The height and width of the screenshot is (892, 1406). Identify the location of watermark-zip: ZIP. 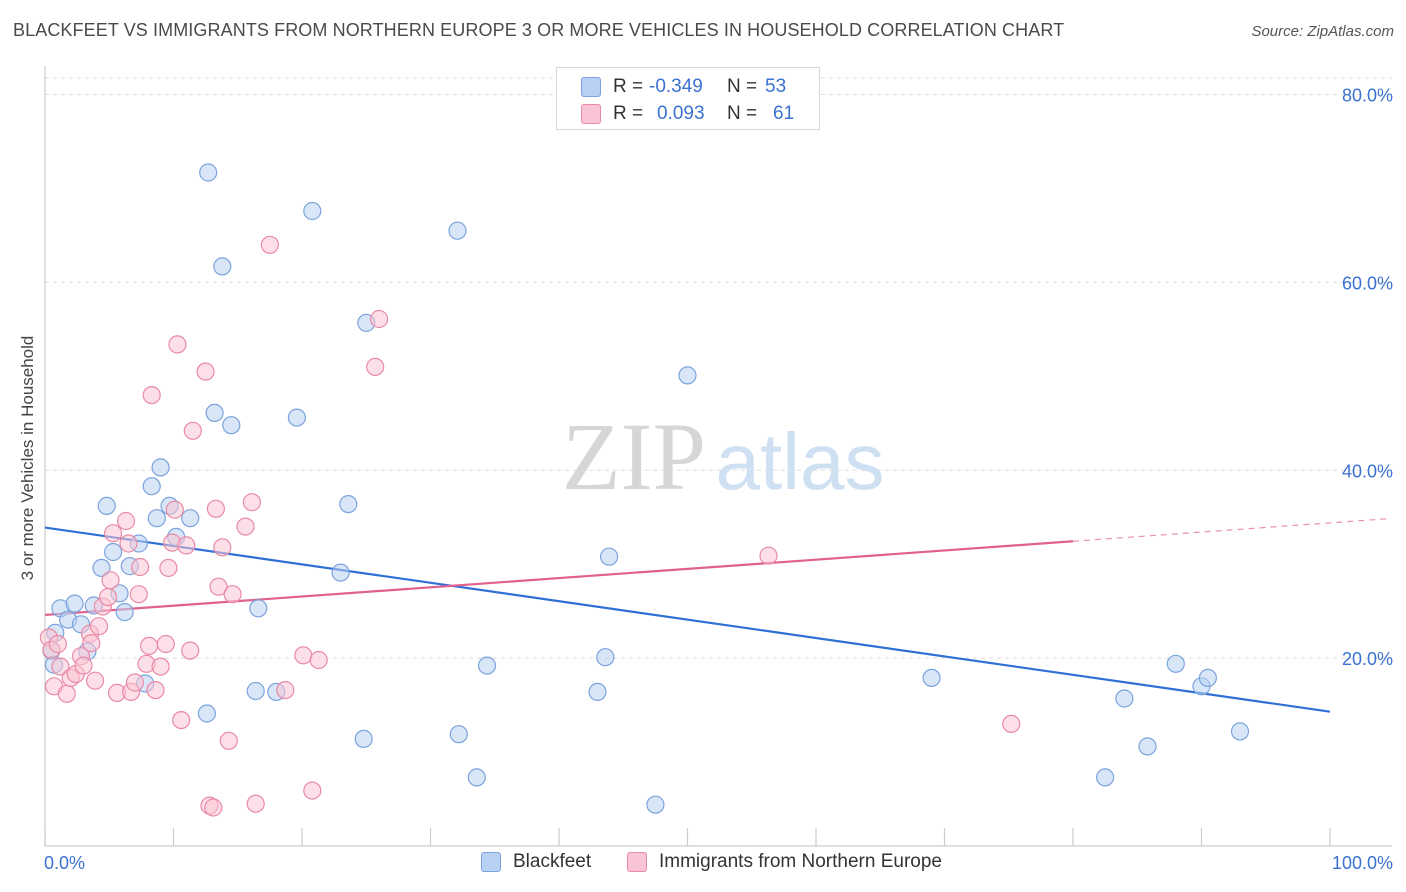
(634, 456).